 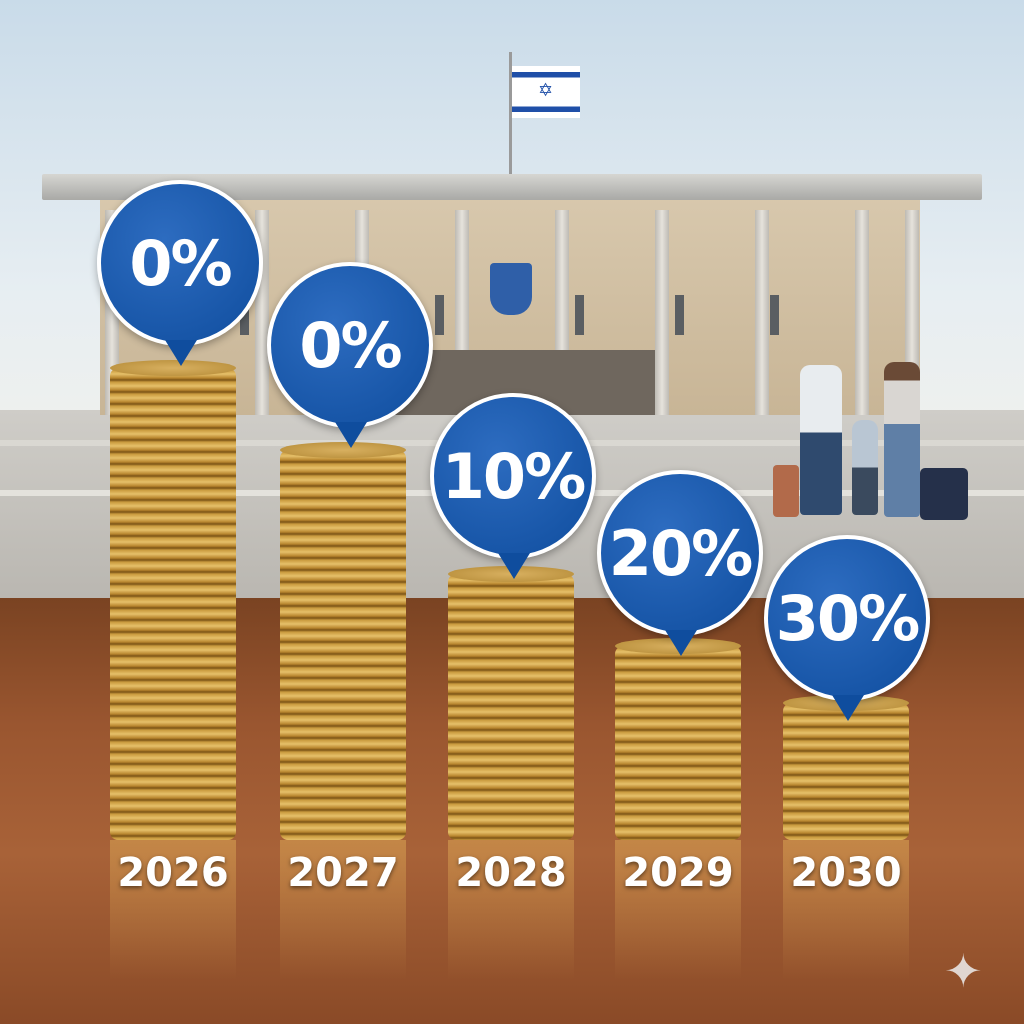 I want to click on coin-stack-2030, so click(x=846, y=767).